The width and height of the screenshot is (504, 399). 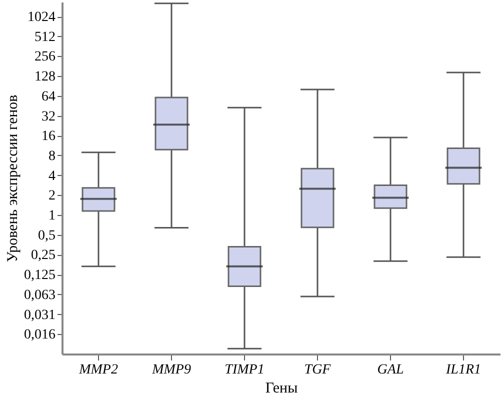 What do you see at coordinates (52, 176) in the screenshot?
I see `y-tick-label: 4` at bounding box center [52, 176].